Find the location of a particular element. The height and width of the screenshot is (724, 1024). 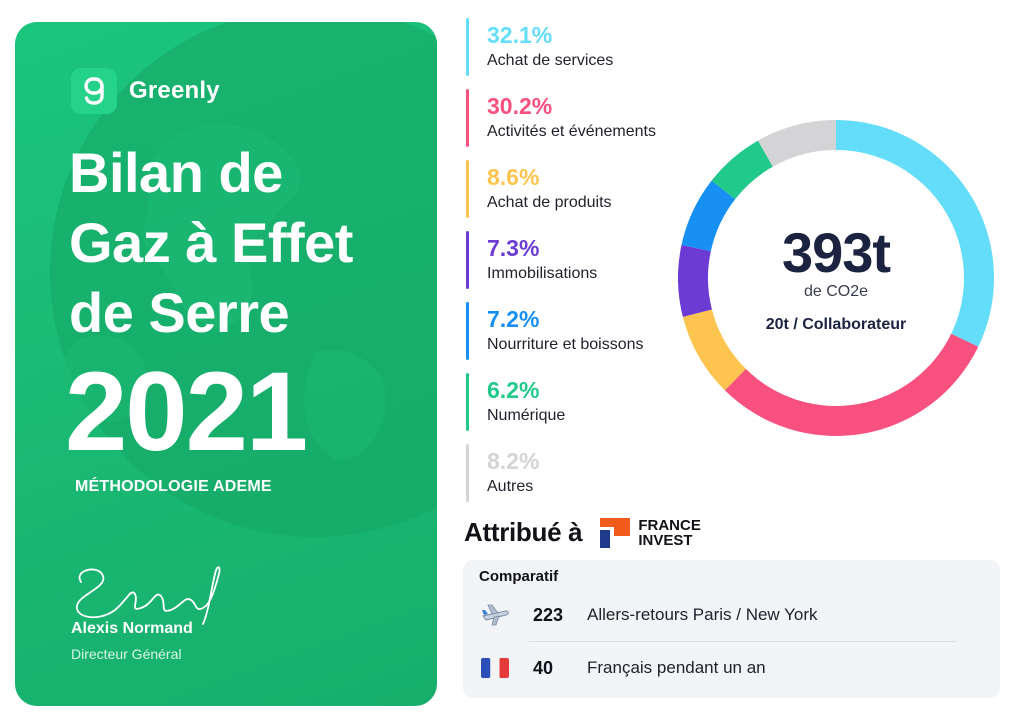

title-line-2: Gaz à Effet is located at coordinates (211, 242).